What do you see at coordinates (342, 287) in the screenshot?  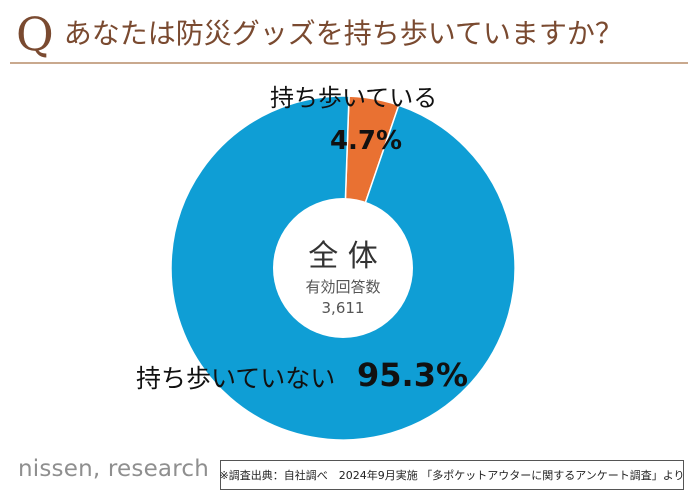 I see `center-subtitle: 有効回答数` at bounding box center [342, 287].